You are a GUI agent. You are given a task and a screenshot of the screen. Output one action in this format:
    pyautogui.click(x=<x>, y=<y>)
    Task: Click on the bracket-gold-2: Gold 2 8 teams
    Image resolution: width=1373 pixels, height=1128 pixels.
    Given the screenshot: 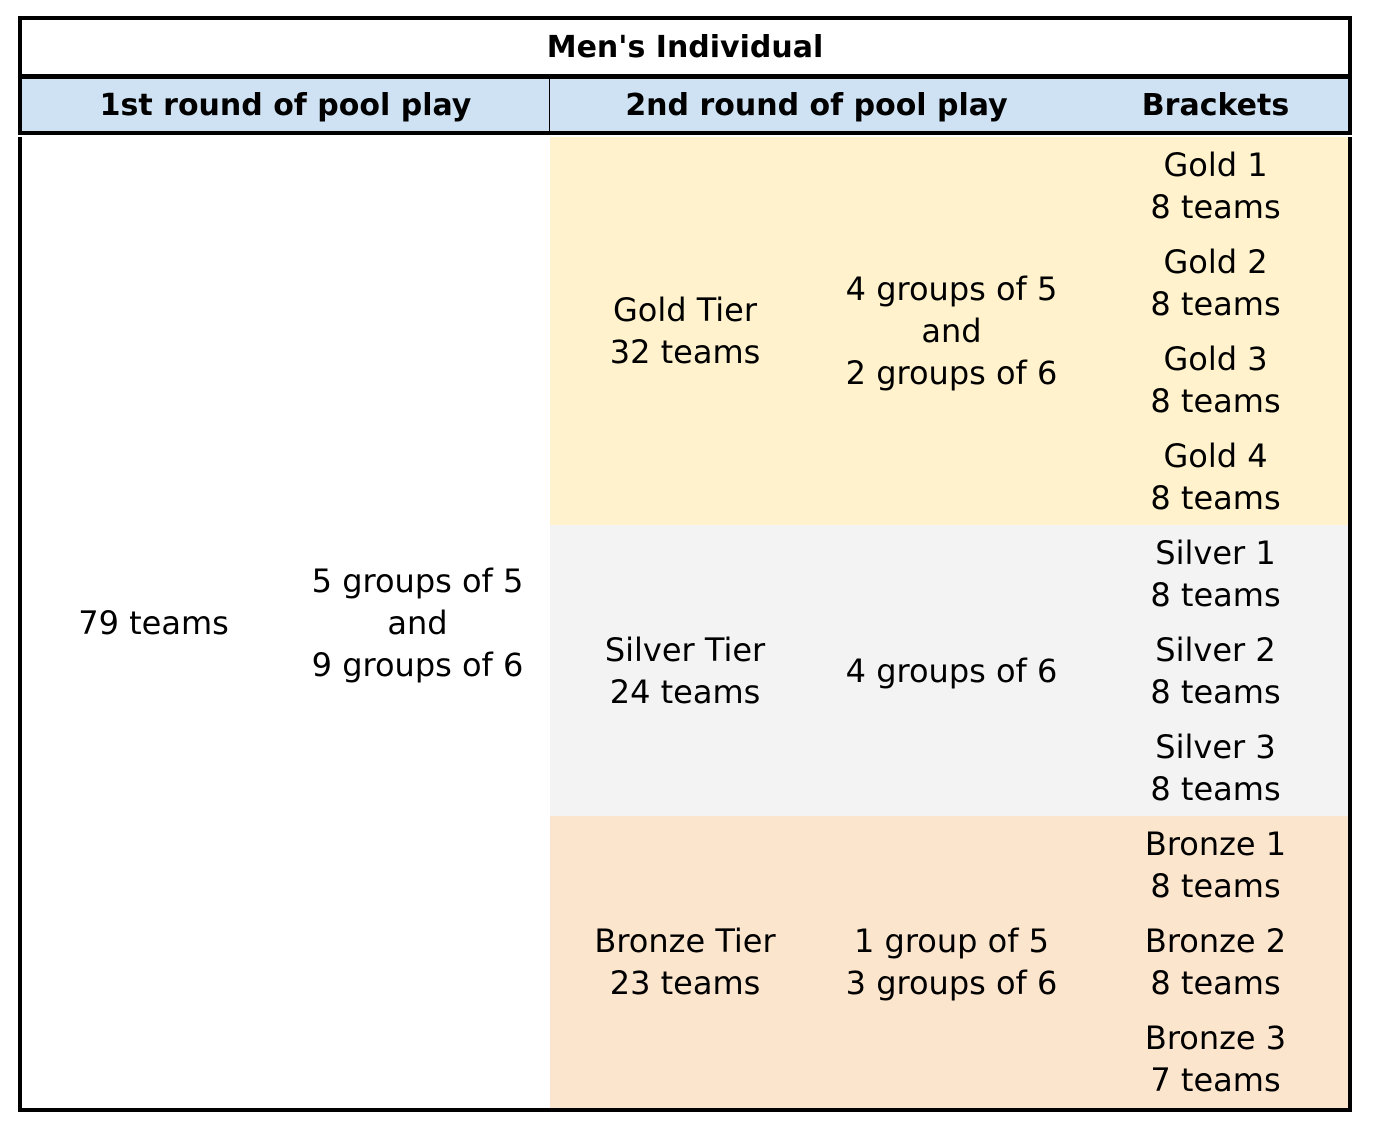 What is the action you would take?
    pyautogui.click(x=1217, y=283)
    